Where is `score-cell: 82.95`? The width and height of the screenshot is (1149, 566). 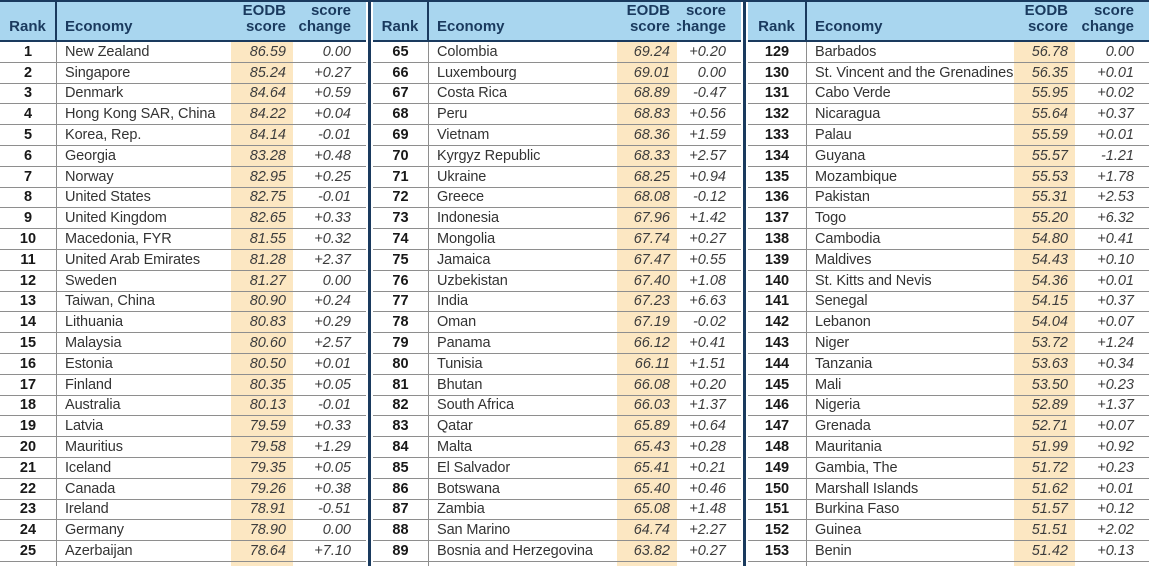 score-cell: 82.95 is located at coordinates (262, 177).